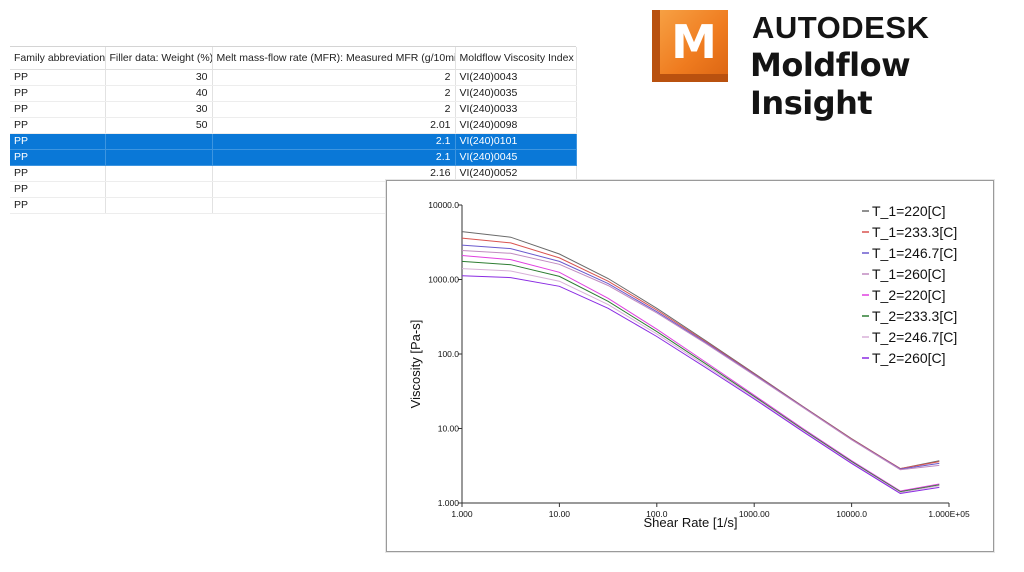 The width and height of the screenshot is (1024, 572). I want to click on brand-name: AUTODESK, so click(841, 27).